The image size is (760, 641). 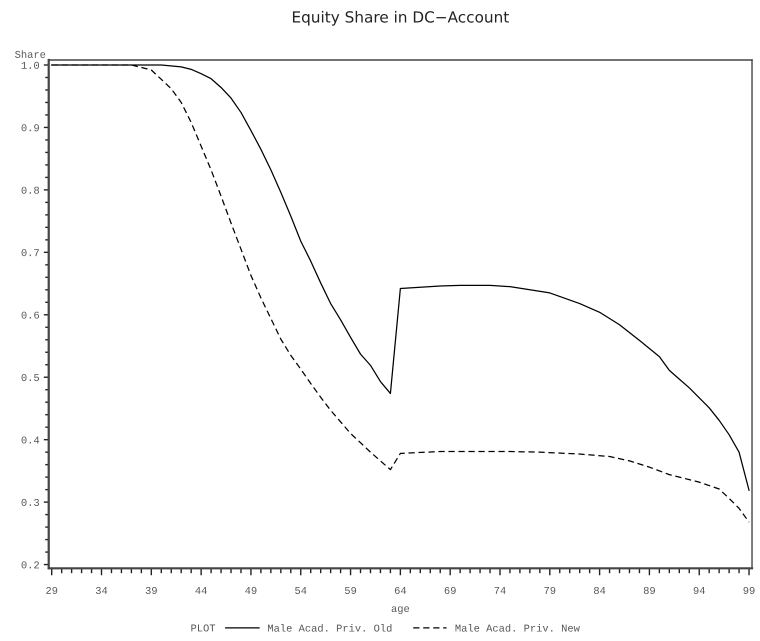 I want to click on x-tick-label: 94, so click(x=699, y=590).